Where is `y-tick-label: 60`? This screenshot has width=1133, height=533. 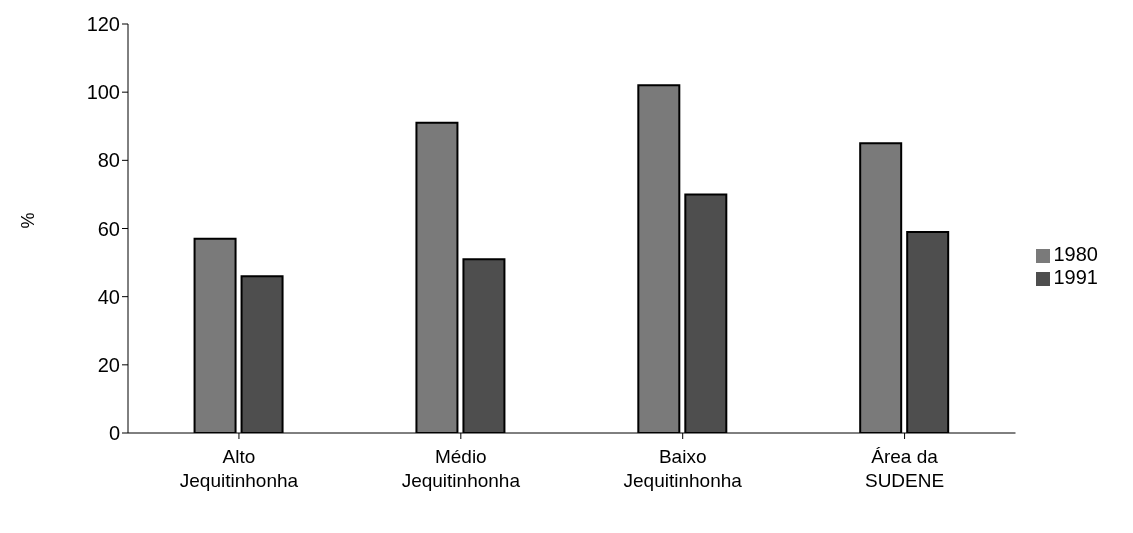 y-tick-label: 60 is located at coordinates (108, 228).